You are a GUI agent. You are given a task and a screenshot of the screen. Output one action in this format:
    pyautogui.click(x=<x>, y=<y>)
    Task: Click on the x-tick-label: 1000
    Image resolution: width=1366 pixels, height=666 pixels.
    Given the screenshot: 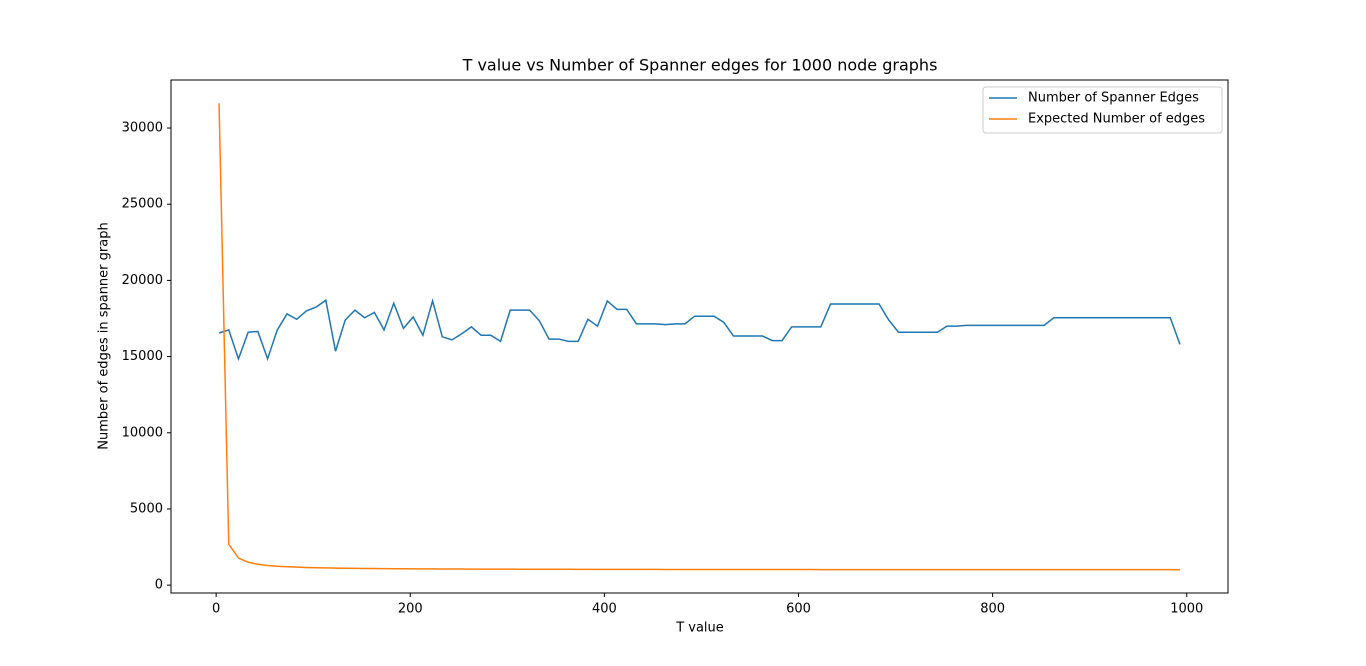 What is the action you would take?
    pyautogui.click(x=1186, y=609)
    